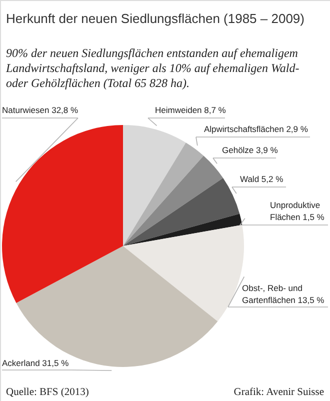  Describe the element at coordinates (40, 110) in the screenshot. I see `slice-label: Naturwiesen 32,8 %` at that location.